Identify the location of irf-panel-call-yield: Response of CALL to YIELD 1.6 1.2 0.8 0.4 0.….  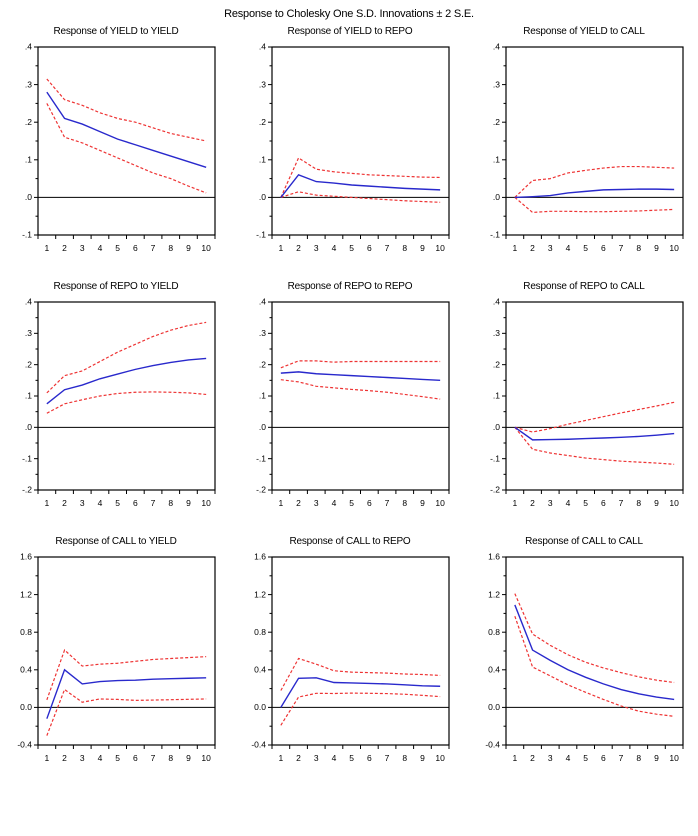
(116, 650).